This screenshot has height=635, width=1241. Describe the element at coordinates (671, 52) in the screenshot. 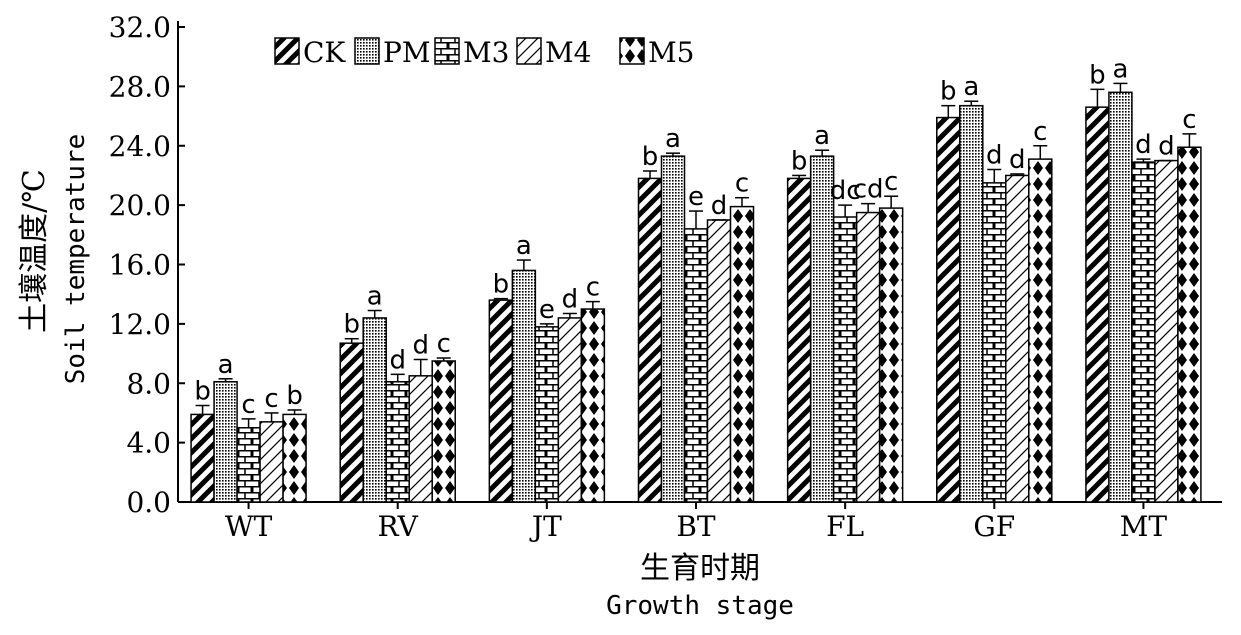

I see `legend-label-M5: M5` at that location.